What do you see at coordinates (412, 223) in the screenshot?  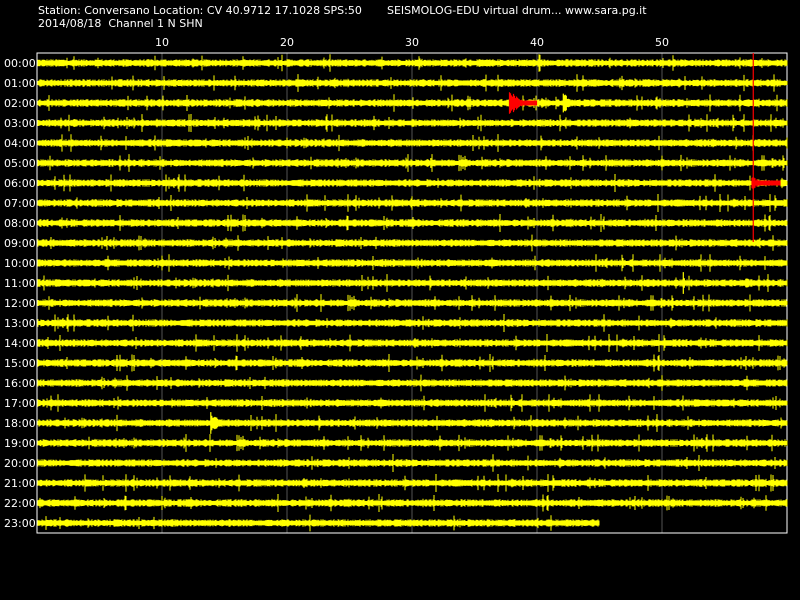 I see `trace-08:00` at bounding box center [412, 223].